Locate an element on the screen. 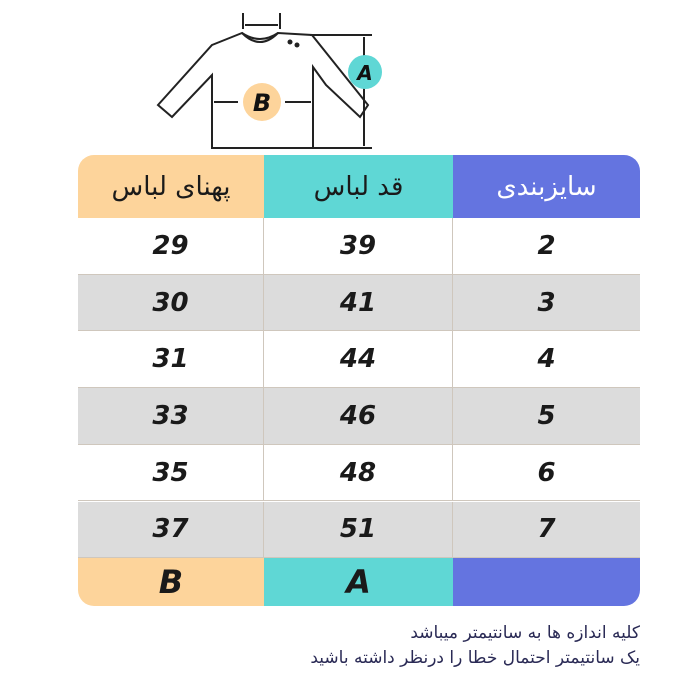  header-length: قد لباس is located at coordinates (358, 186).